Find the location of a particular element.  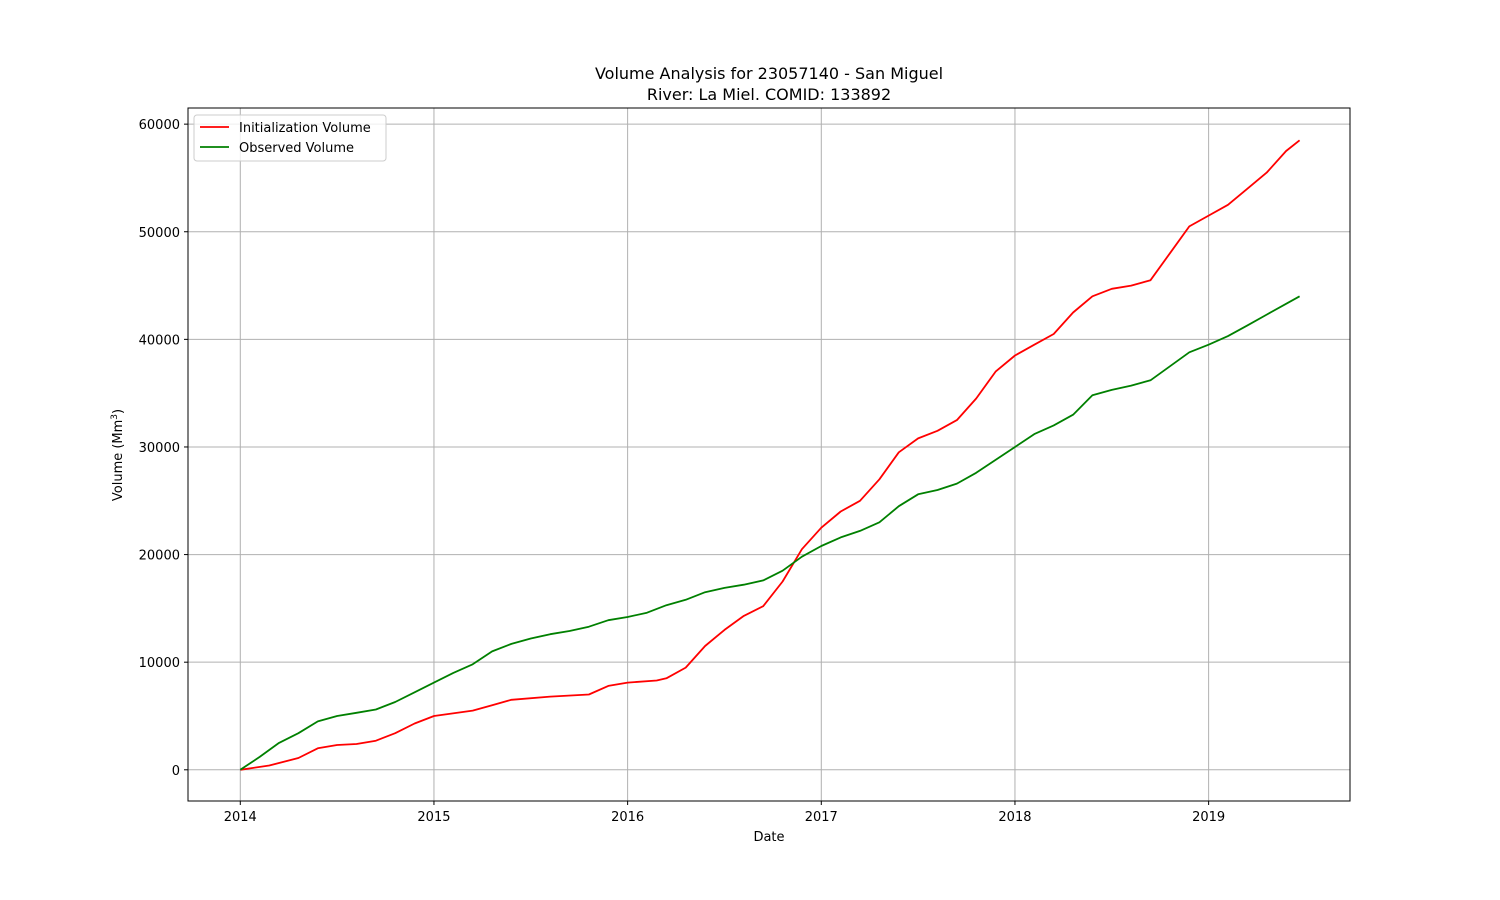

x-tick-label: 2014 is located at coordinates (240, 817).